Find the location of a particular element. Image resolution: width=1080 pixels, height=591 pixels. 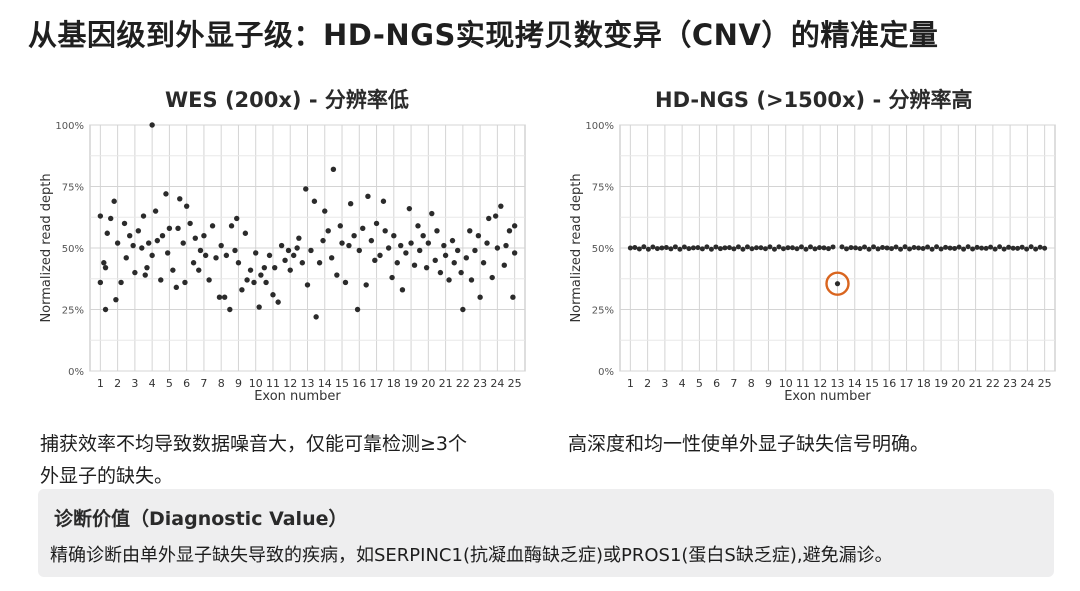

hdngs-chart-title: HD-NGS (>1500x) - 分辨率高 is located at coordinates (814, 100).